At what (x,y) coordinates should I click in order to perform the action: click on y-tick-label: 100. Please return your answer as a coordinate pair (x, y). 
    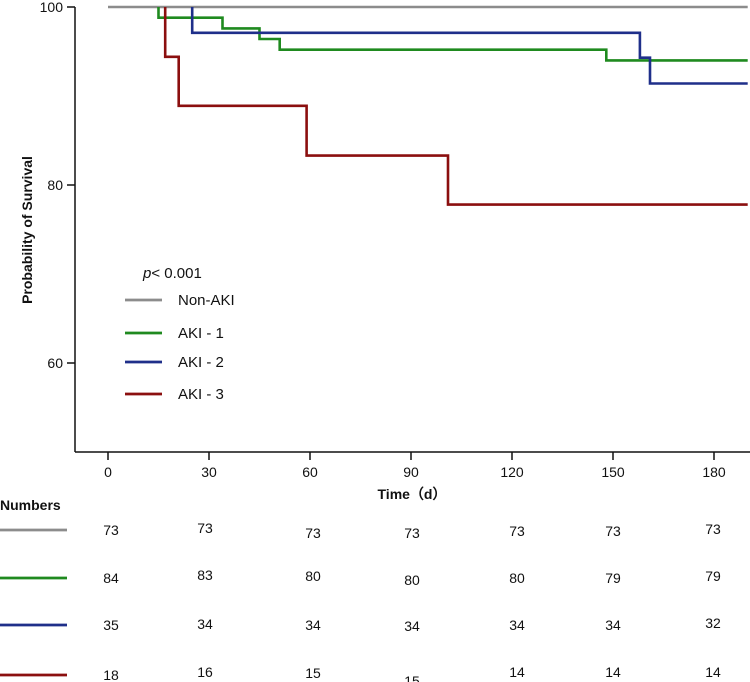
    Looking at the image, I should click on (52, 7).